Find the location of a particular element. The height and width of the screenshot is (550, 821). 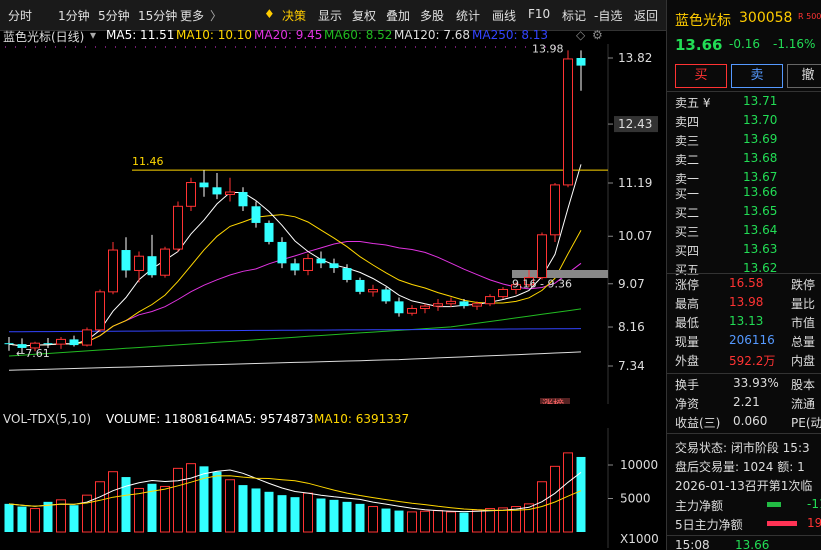

main-net-5d-bar is located at coordinates (782, 523).